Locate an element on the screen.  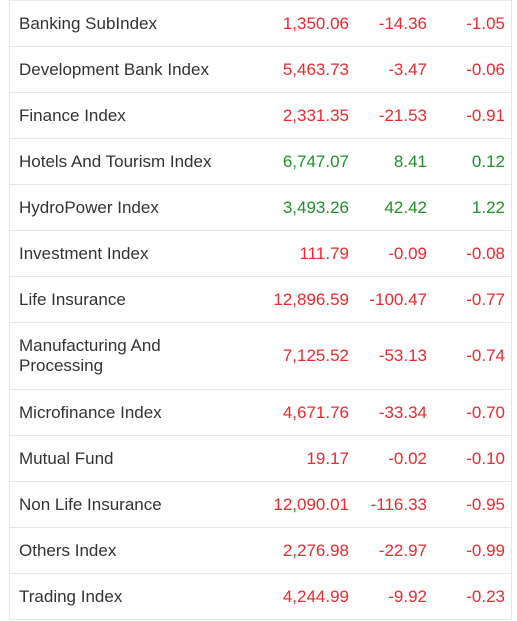
index-value: 5,463.73 is located at coordinates (315, 69).